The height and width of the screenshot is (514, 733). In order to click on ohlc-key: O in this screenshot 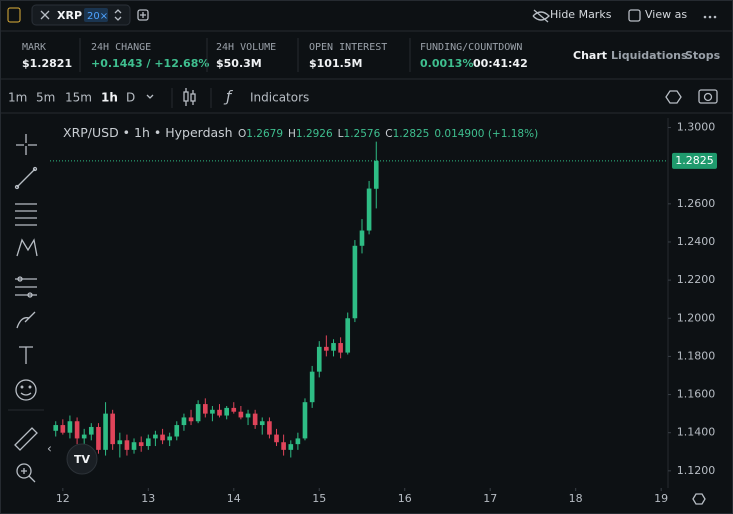, I will do `click(242, 134)`.